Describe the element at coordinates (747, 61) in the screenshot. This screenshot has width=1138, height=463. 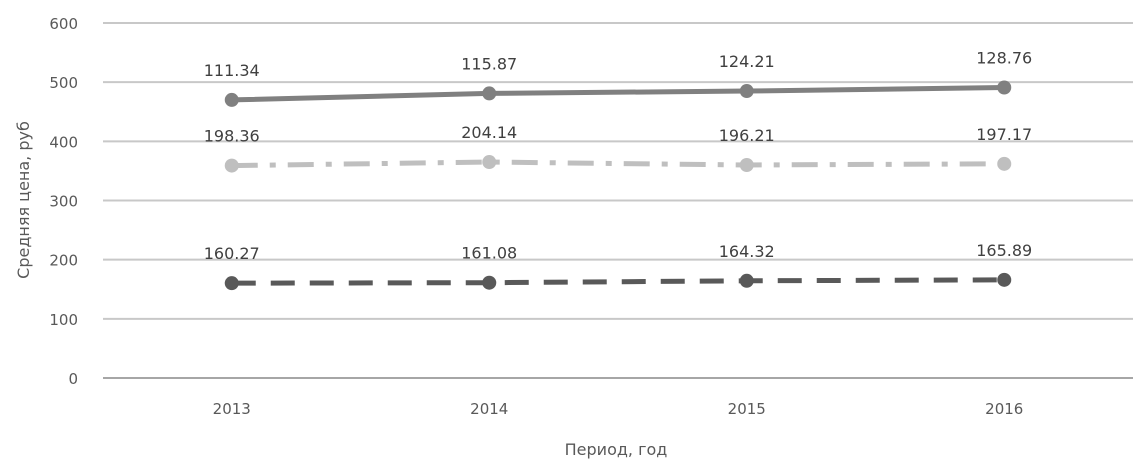
I see `data-label: 124.21` at that location.